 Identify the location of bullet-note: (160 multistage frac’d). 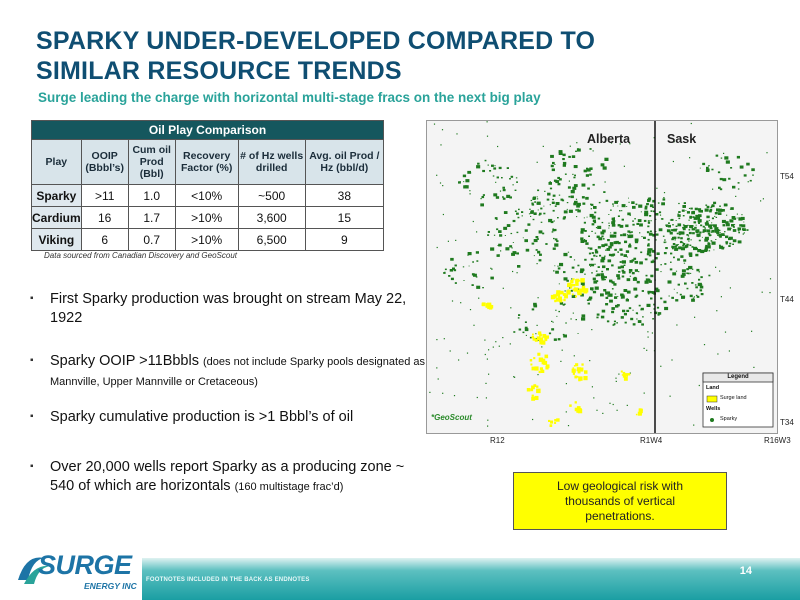
(289, 487).